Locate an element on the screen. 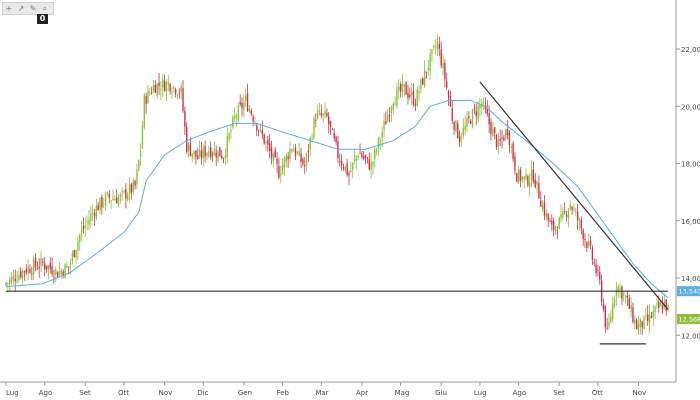 The width and height of the screenshot is (700, 400). pencil-icon: ✎ is located at coordinates (33, 8).